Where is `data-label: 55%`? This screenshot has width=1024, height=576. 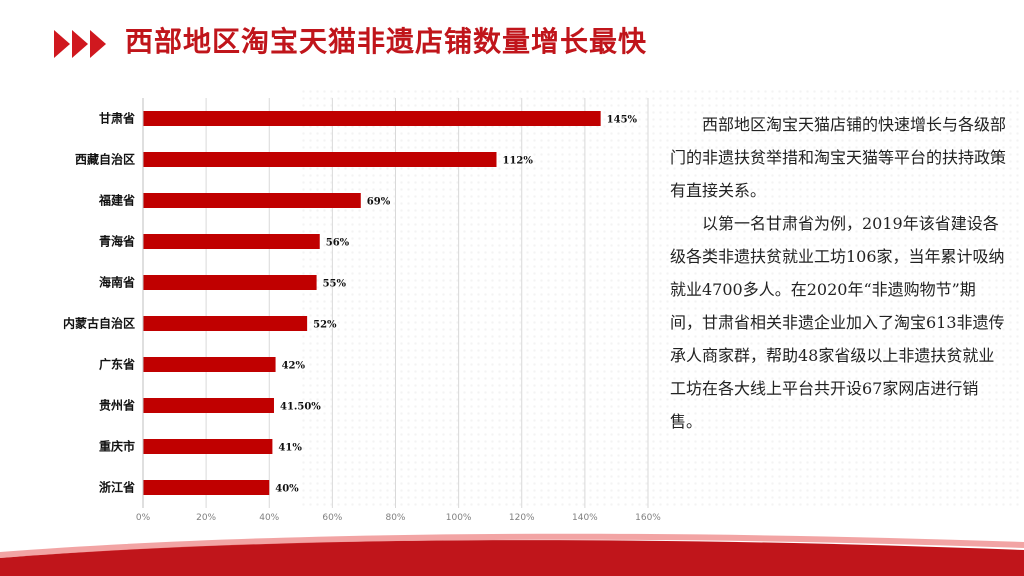 data-label: 55% is located at coordinates (335, 284).